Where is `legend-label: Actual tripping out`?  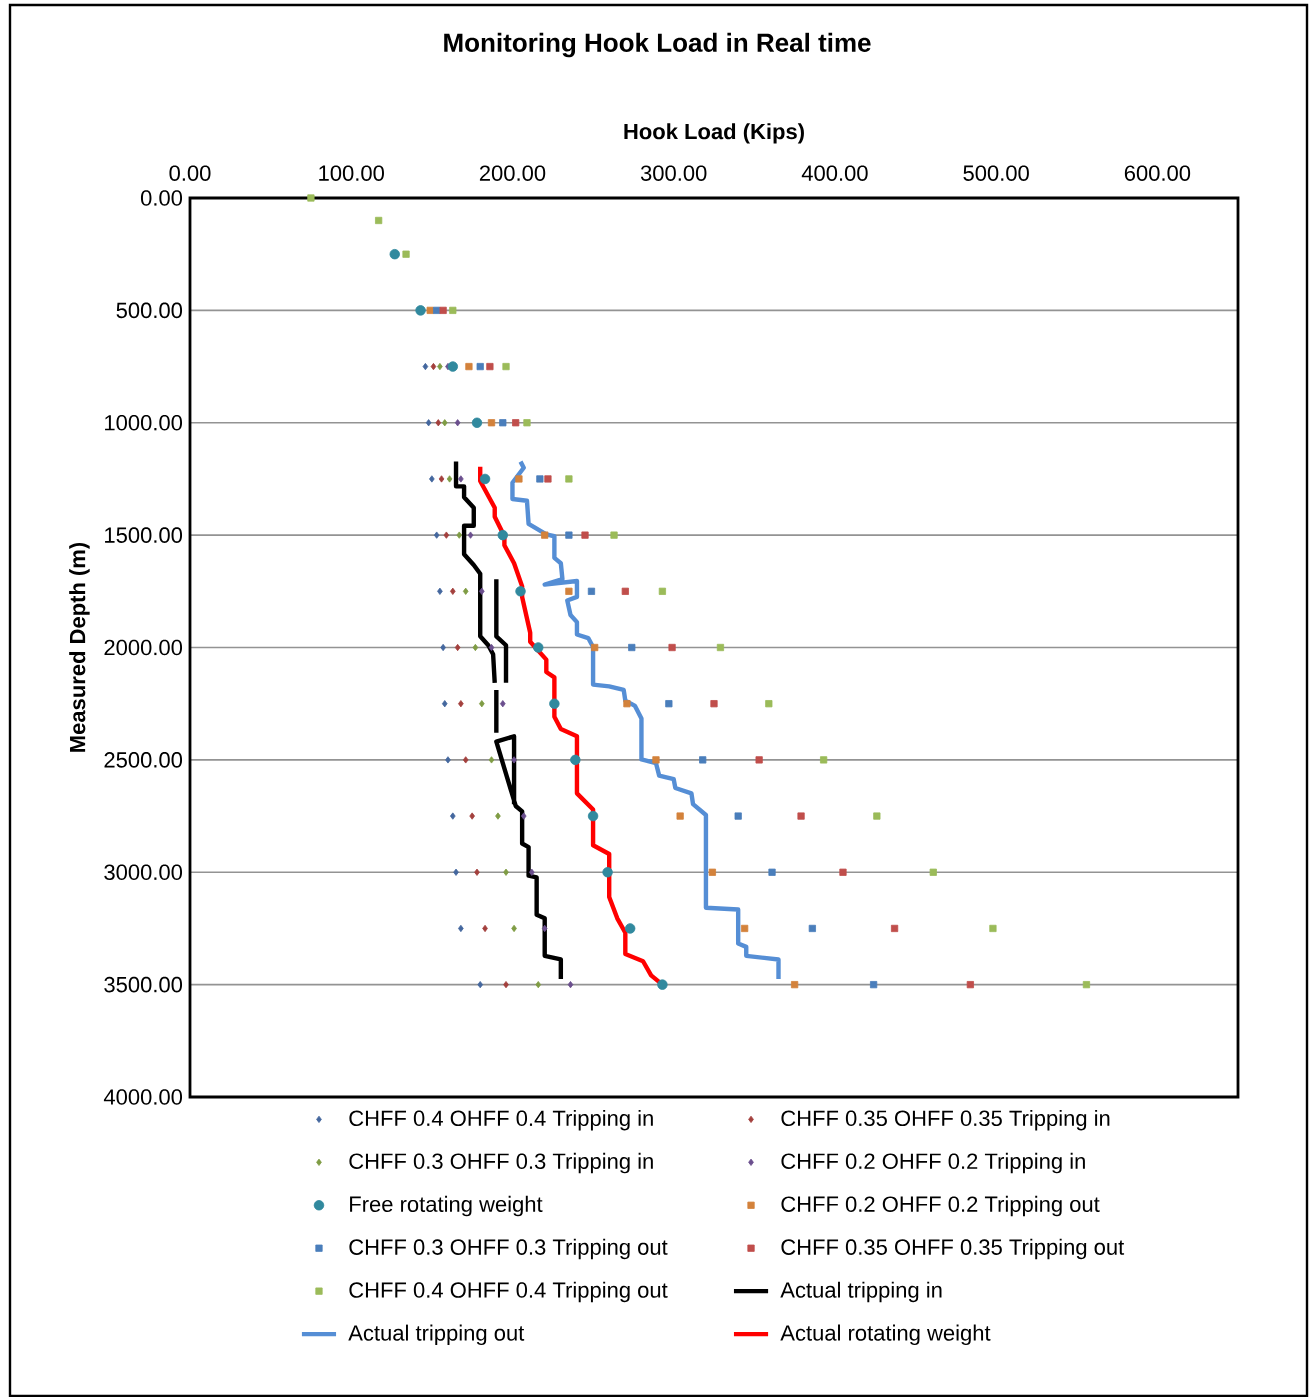 legend-label: Actual tripping out is located at coordinates (436, 1335).